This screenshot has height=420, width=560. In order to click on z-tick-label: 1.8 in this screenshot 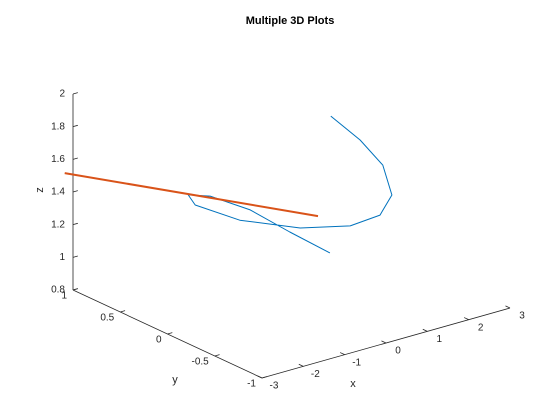, I will do `click(58, 126)`.